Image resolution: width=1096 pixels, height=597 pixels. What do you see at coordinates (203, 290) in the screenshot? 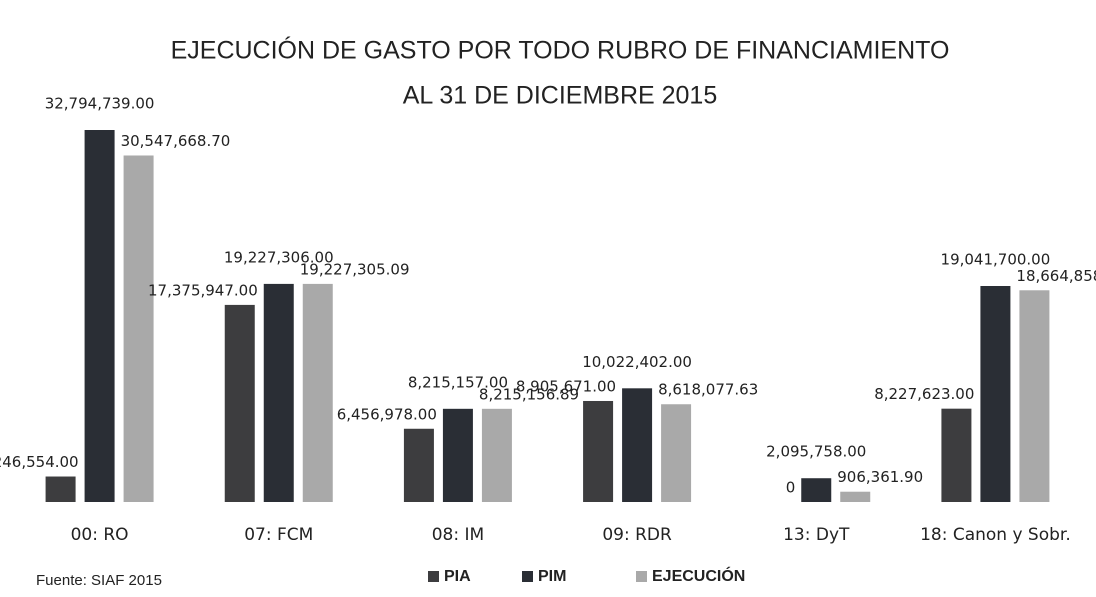
I see `data-label: 17,375,947.00` at bounding box center [203, 290].